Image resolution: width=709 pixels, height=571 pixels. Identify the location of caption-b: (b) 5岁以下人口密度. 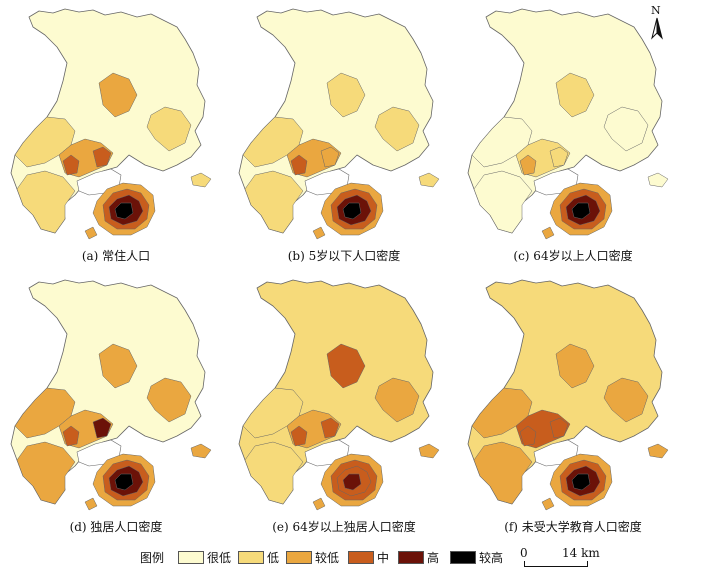
(344, 256).